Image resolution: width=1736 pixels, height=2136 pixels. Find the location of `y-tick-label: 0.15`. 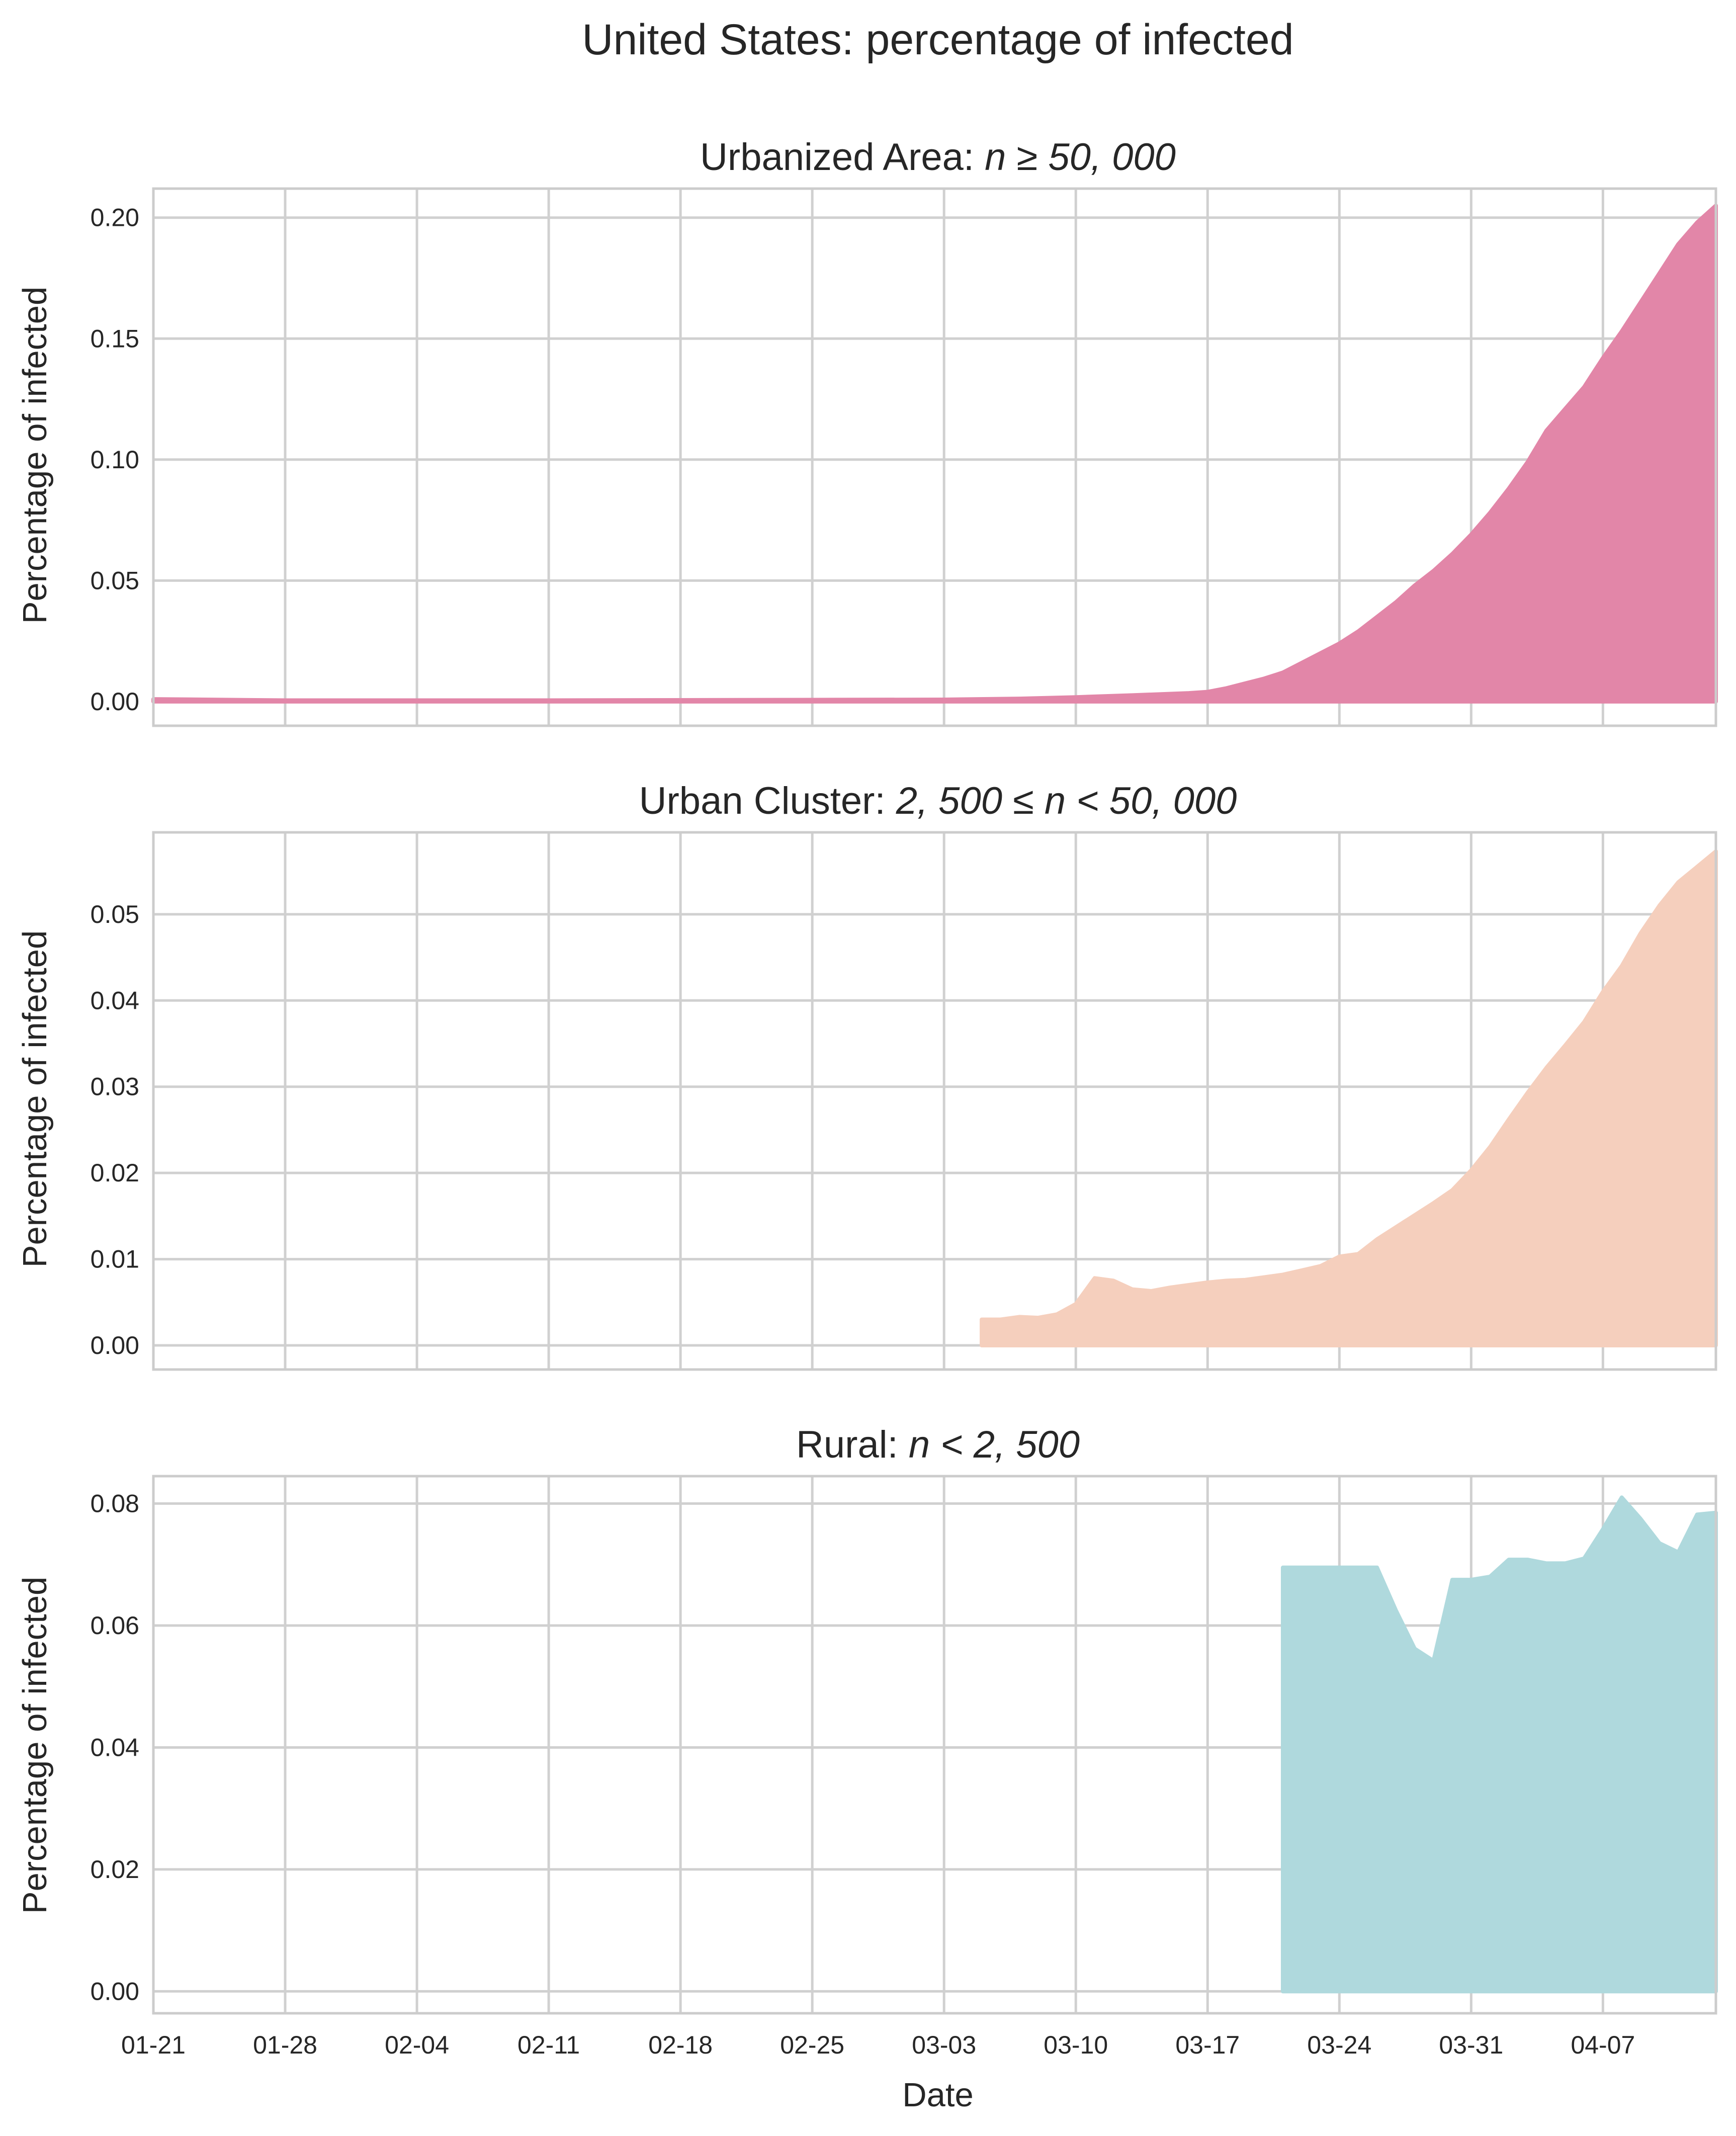

y-tick-label: 0.15 is located at coordinates (115, 338).